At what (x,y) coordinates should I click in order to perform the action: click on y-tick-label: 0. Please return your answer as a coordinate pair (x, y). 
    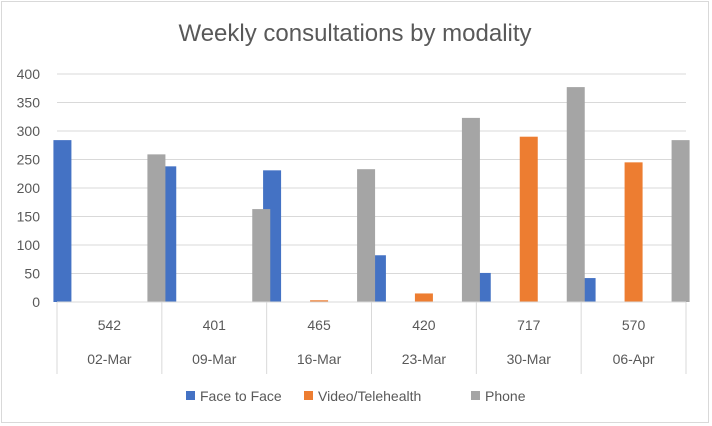
    Looking at the image, I should click on (36, 302).